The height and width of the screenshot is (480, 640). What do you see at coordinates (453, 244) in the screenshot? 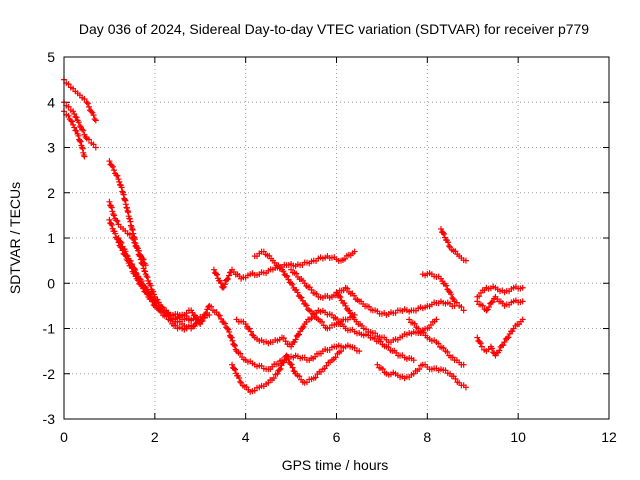
I see `series-s19` at bounding box center [453, 244].